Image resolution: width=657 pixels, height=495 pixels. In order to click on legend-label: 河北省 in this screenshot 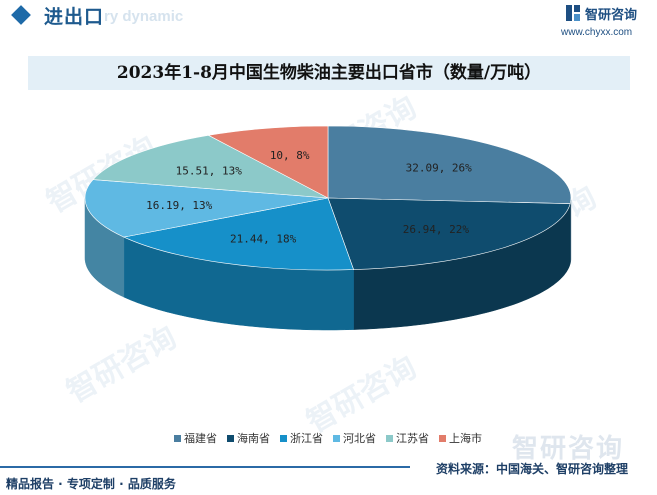, I will do `click(359, 438)`.